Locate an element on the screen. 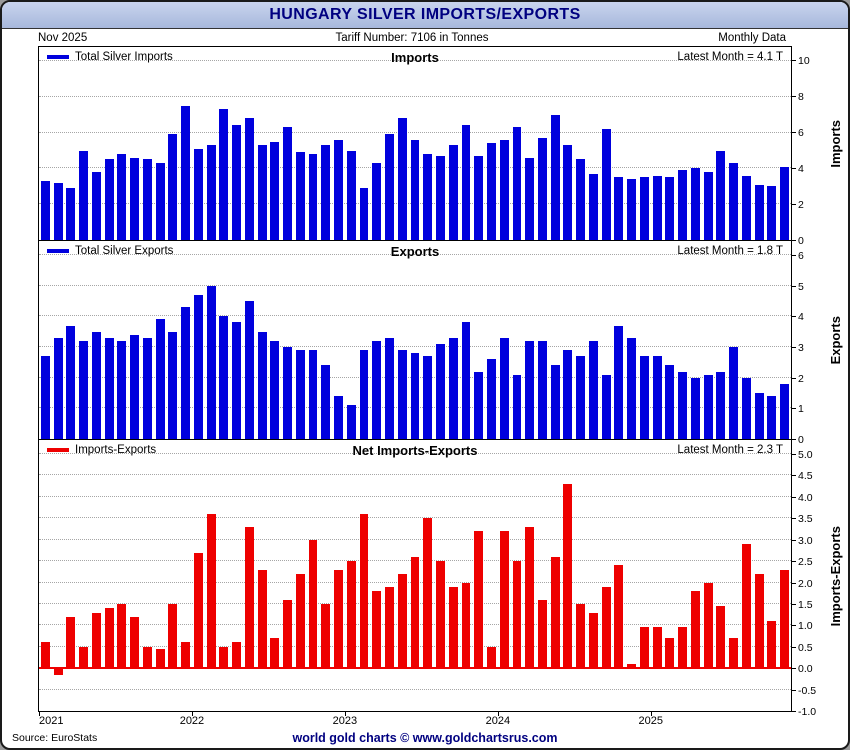  tariff-label: Tariff Number: 7106 in Tonnes is located at coordinates (412, 37).